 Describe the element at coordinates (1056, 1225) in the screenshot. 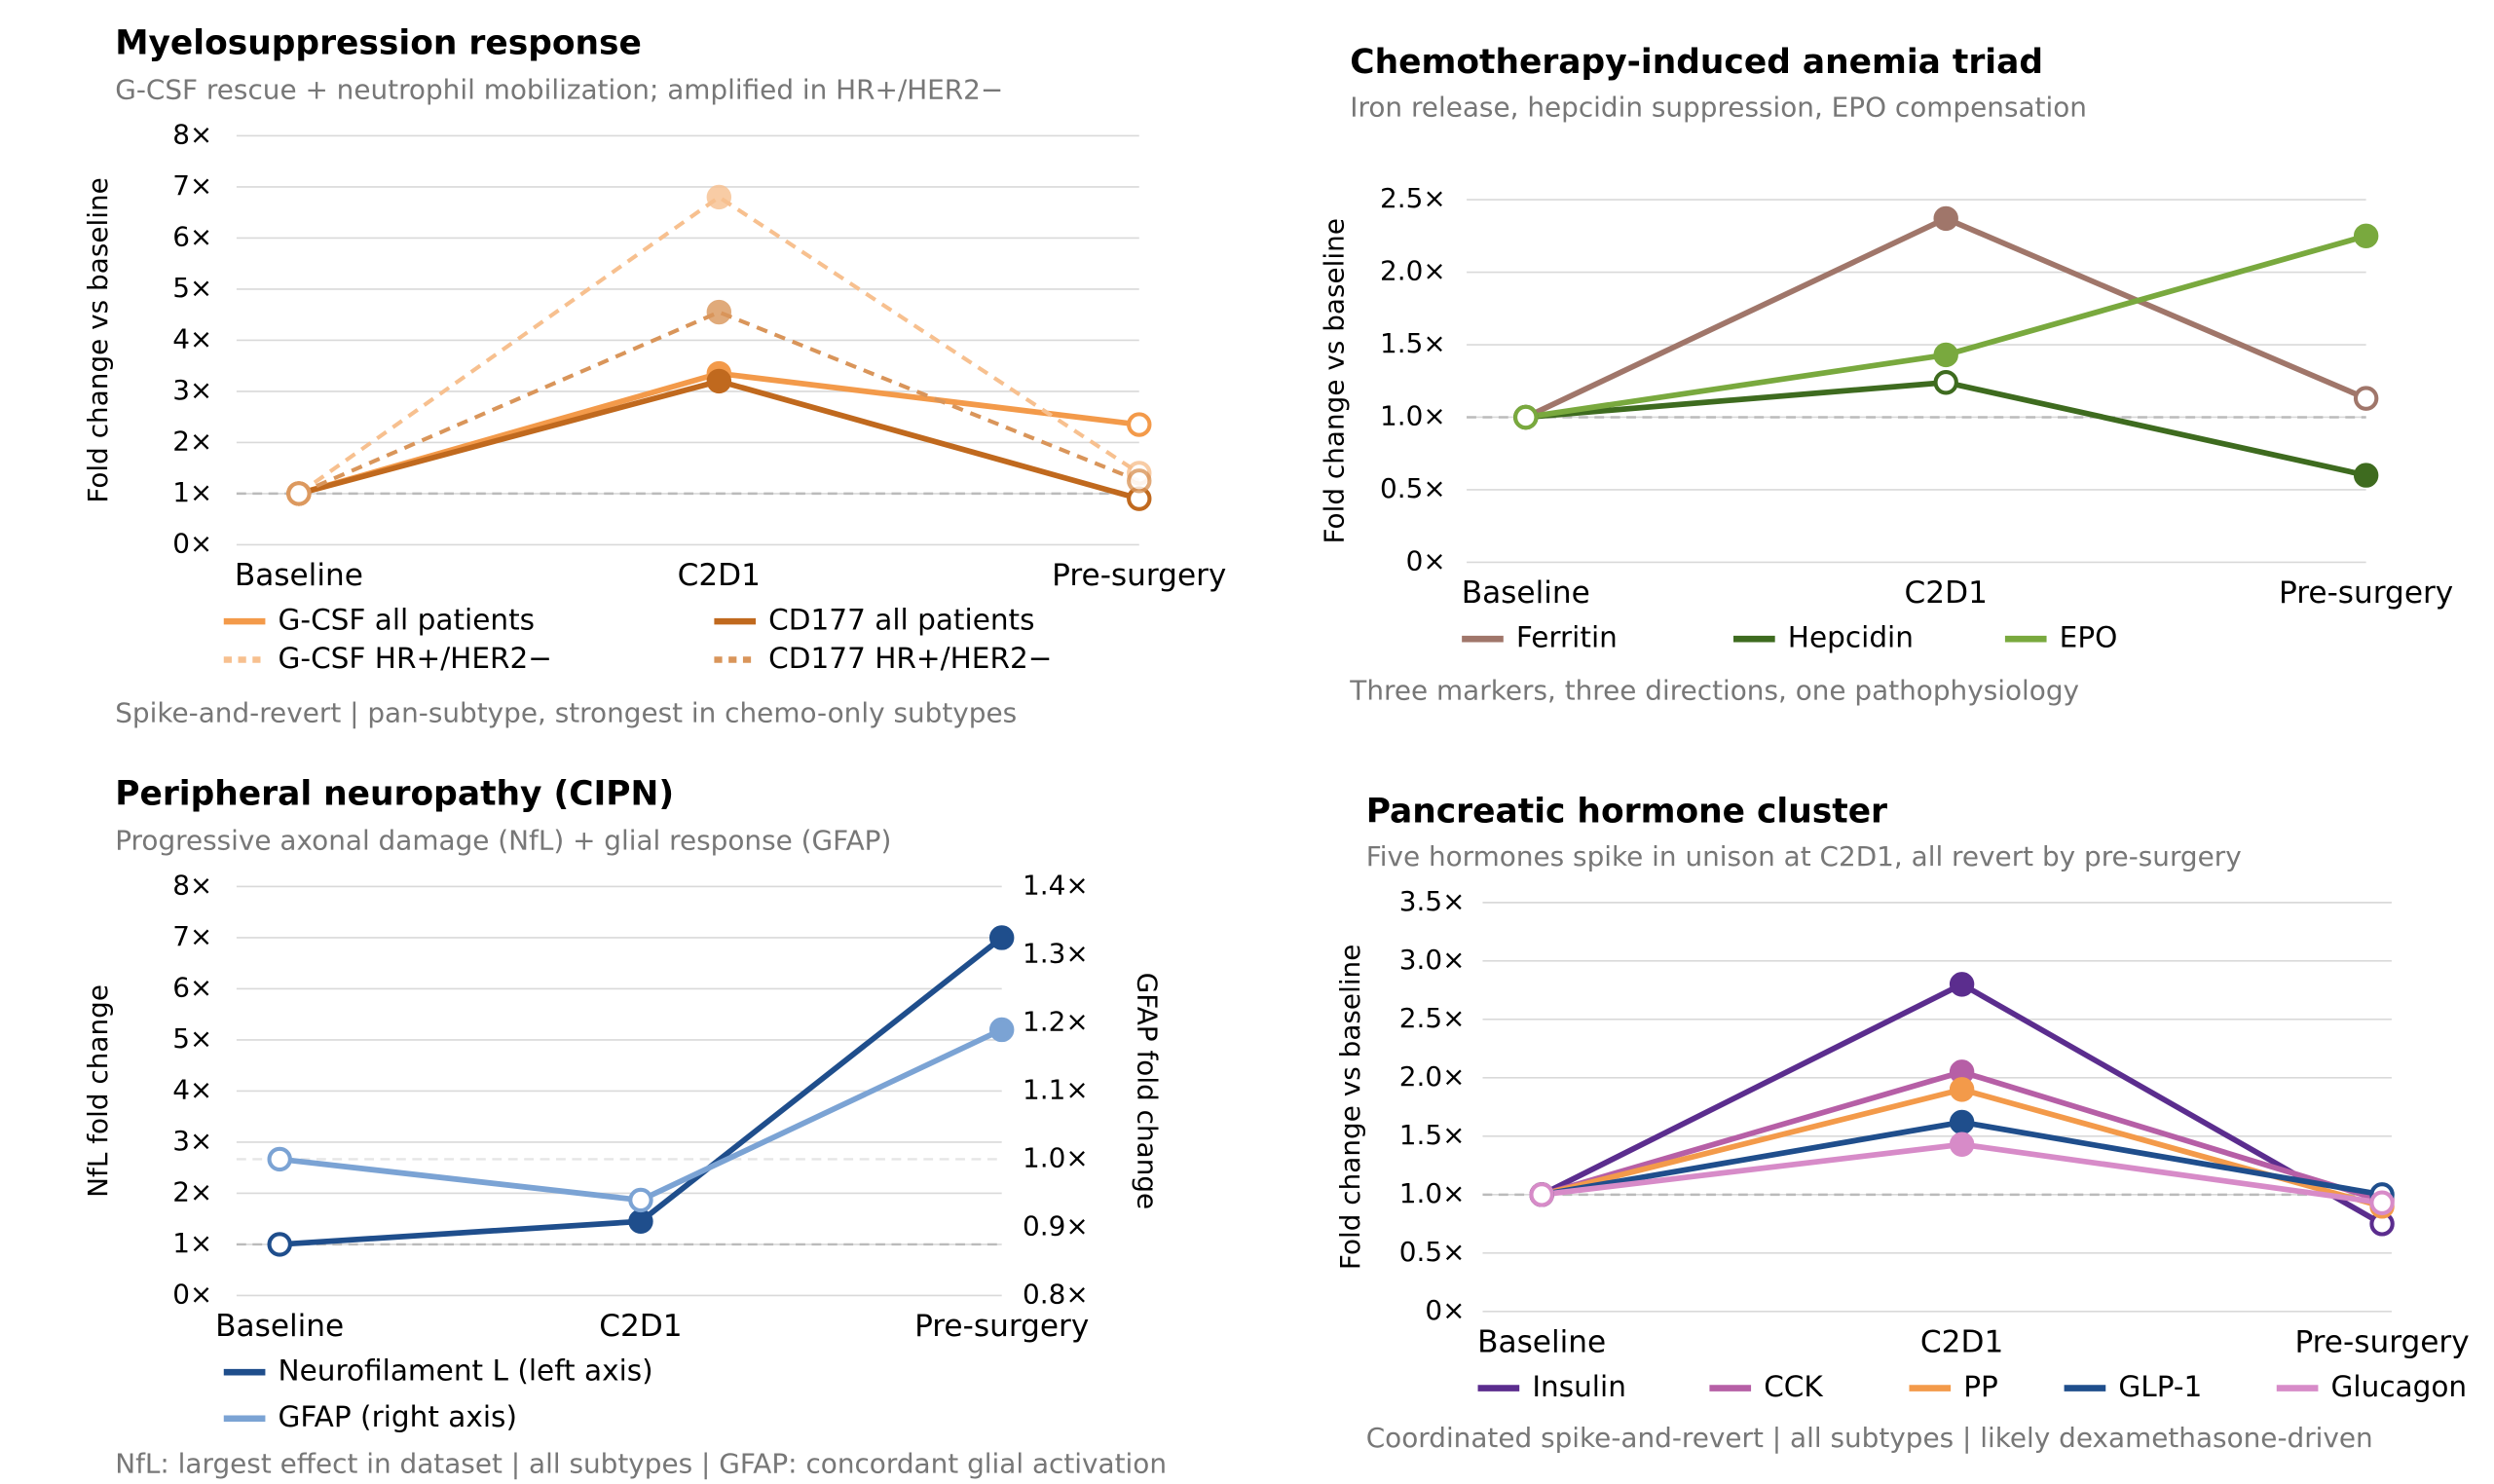

I see `y2-tick-label: 0.9×` at that location.